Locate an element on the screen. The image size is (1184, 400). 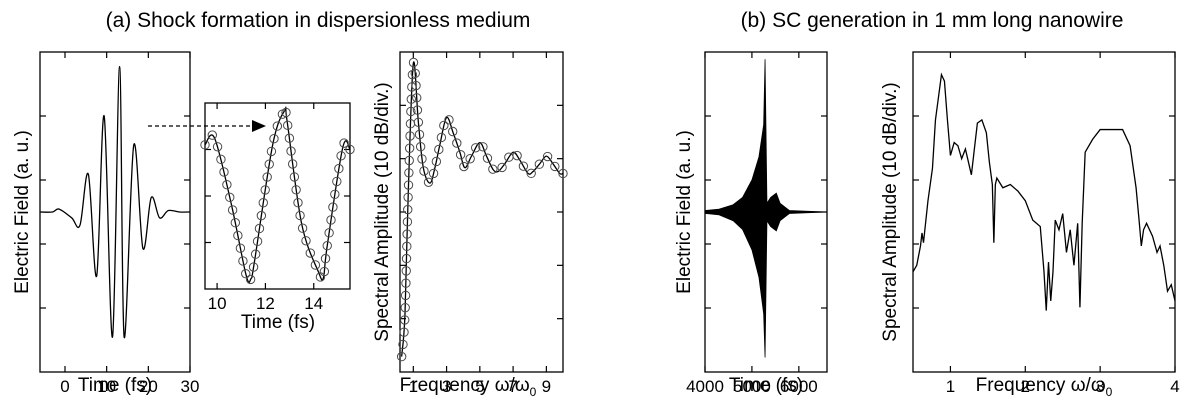
plot-b2-tick-labels: 1 2 3 4 is located at coordinates (1063, 386).